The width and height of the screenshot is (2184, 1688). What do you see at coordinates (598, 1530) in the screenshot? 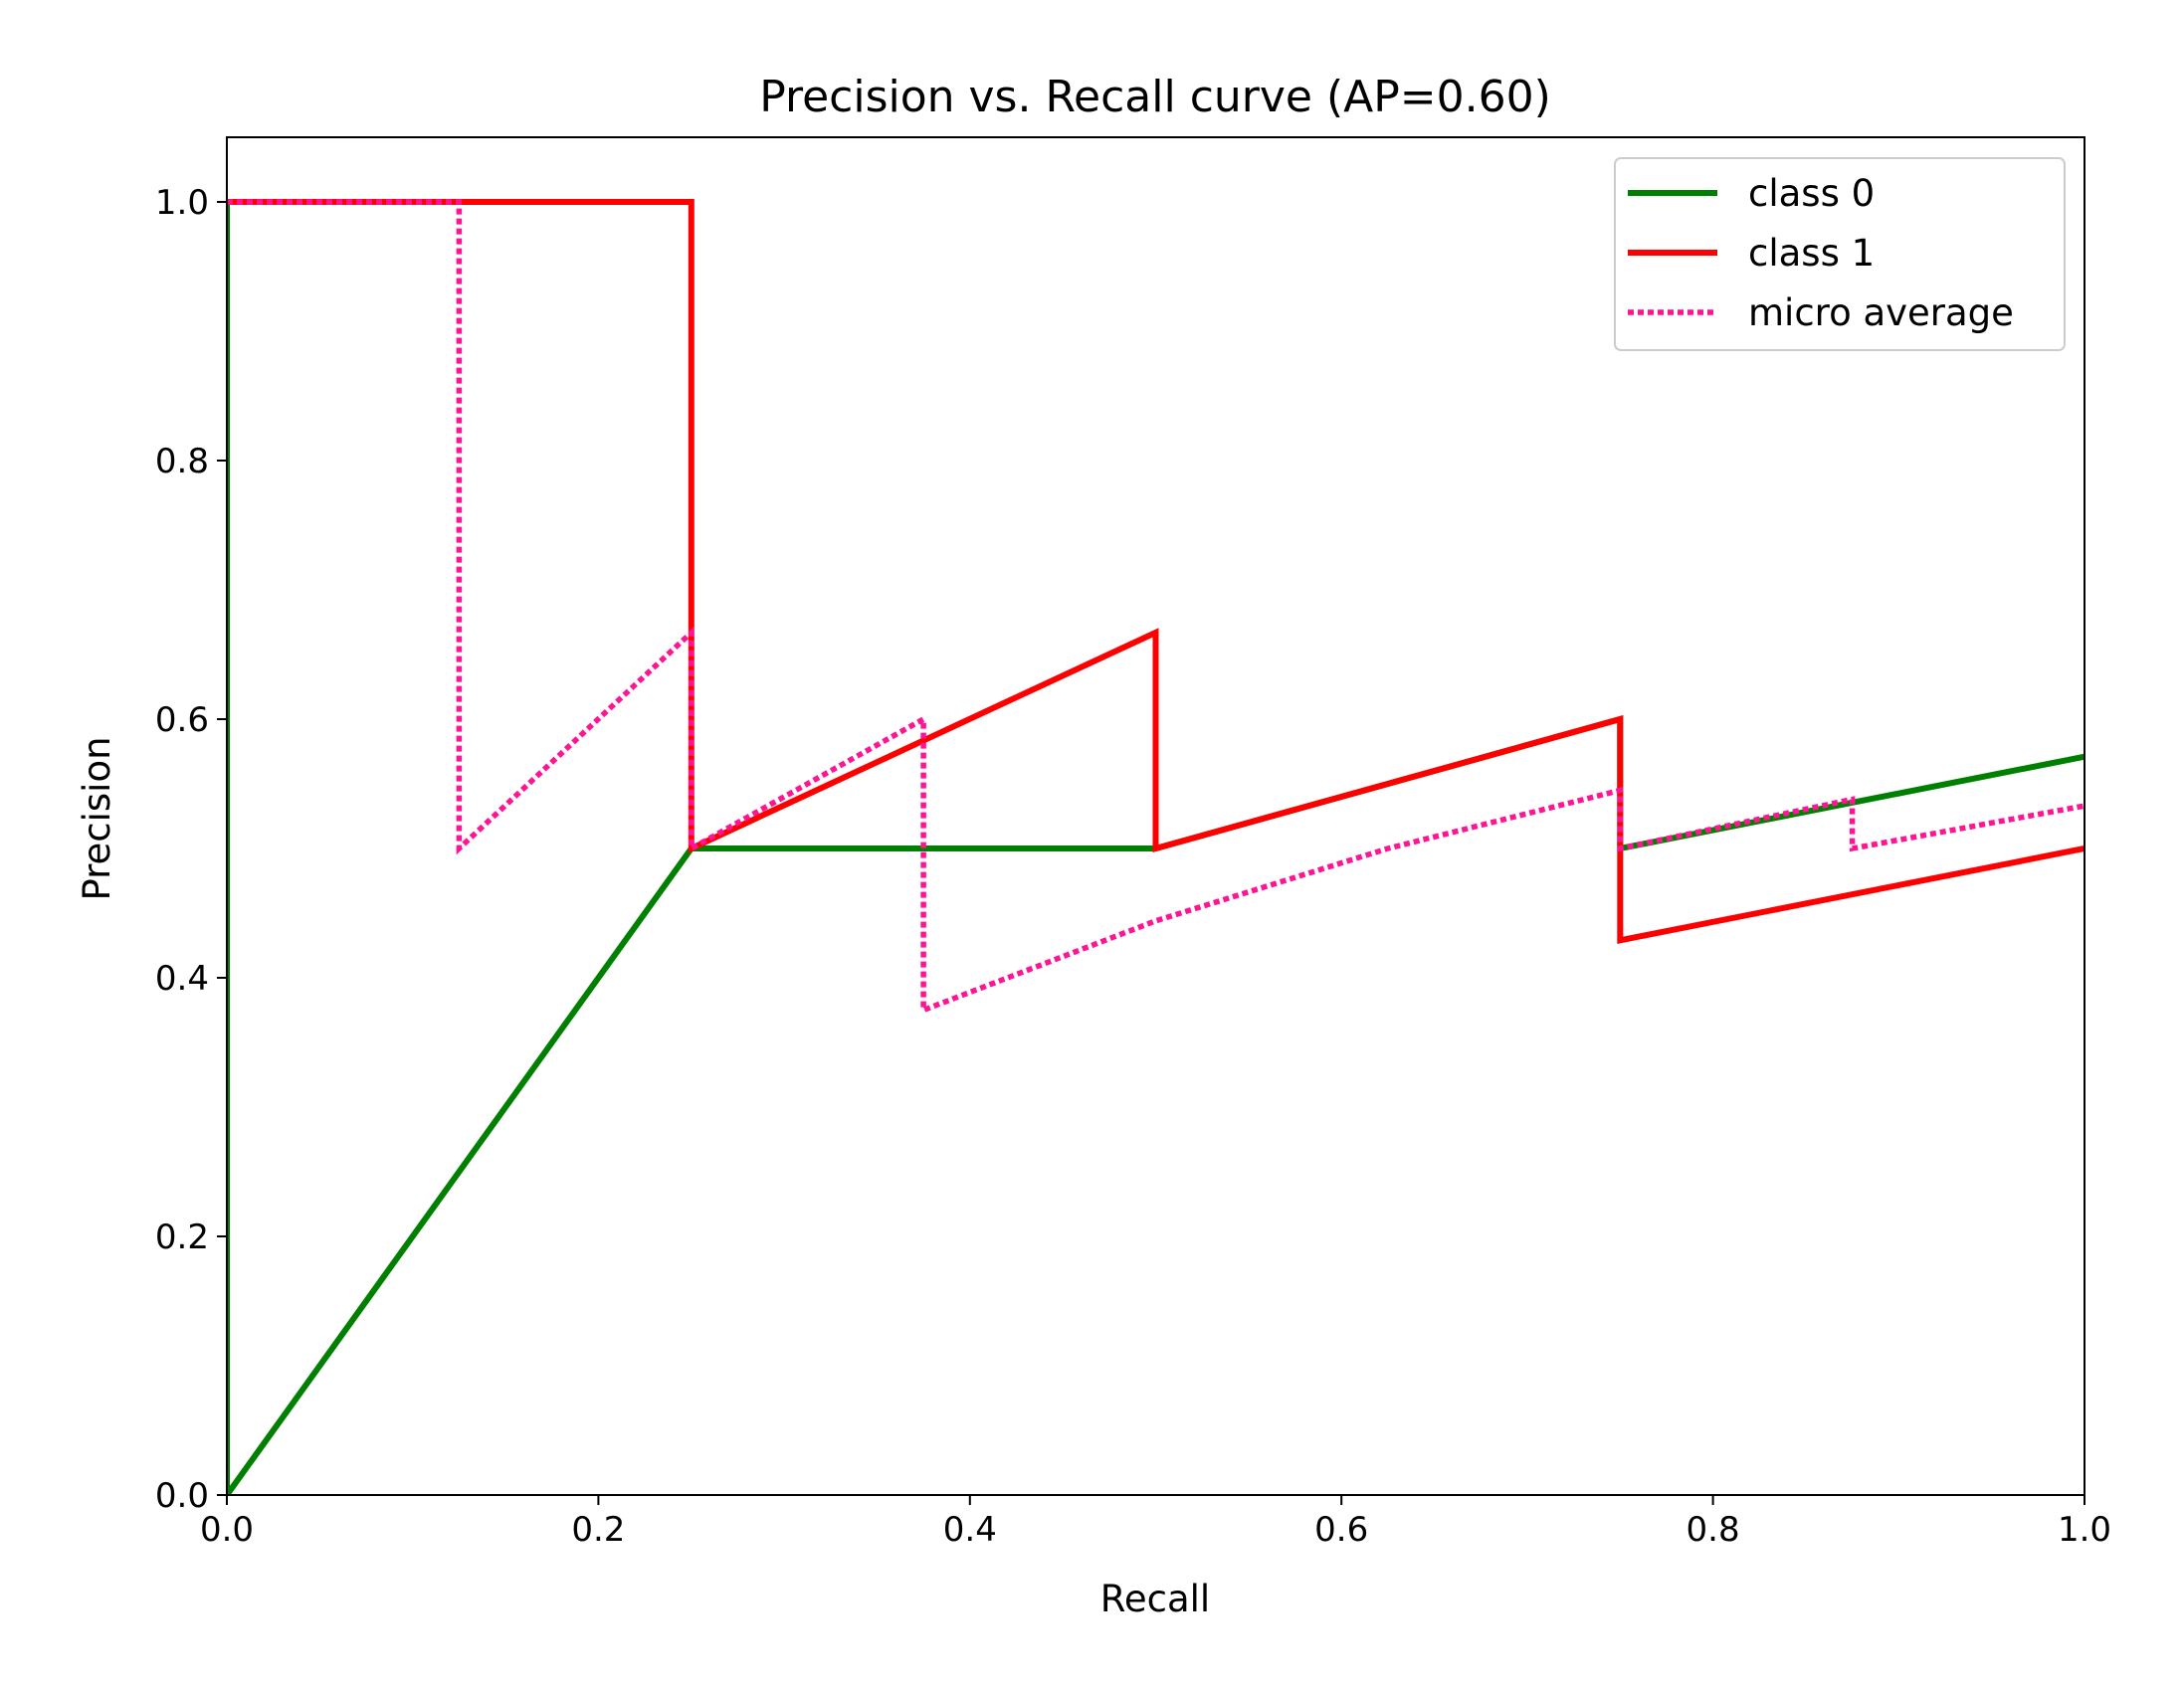
I see `x-tick-label: 0.2` at bounding box center [598, 1530].